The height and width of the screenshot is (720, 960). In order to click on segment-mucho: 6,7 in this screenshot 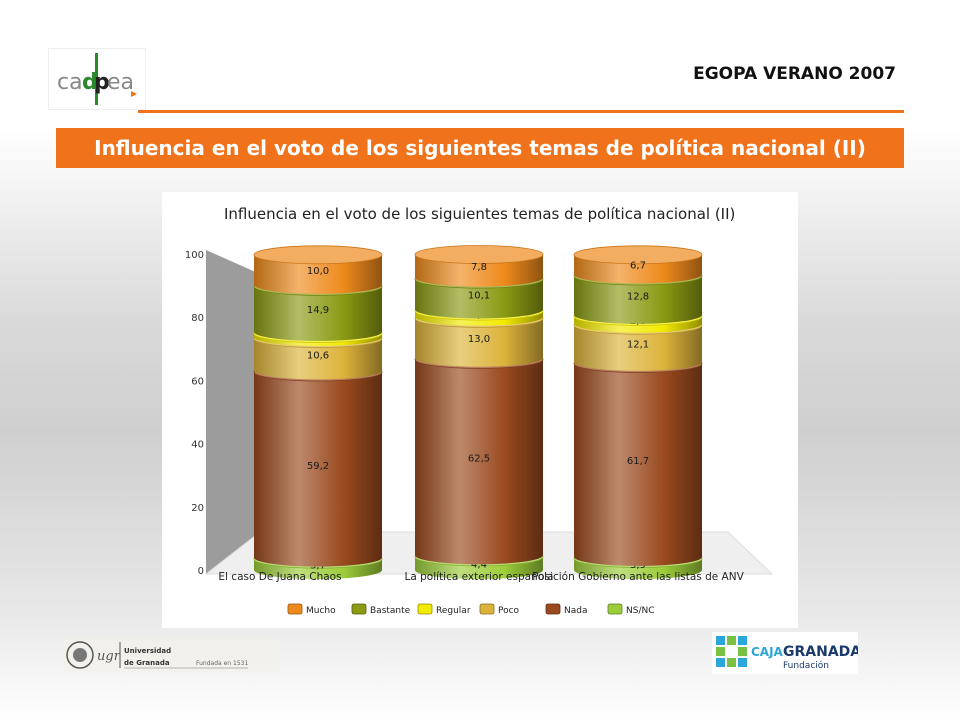, I will do `click(638, 264)`.